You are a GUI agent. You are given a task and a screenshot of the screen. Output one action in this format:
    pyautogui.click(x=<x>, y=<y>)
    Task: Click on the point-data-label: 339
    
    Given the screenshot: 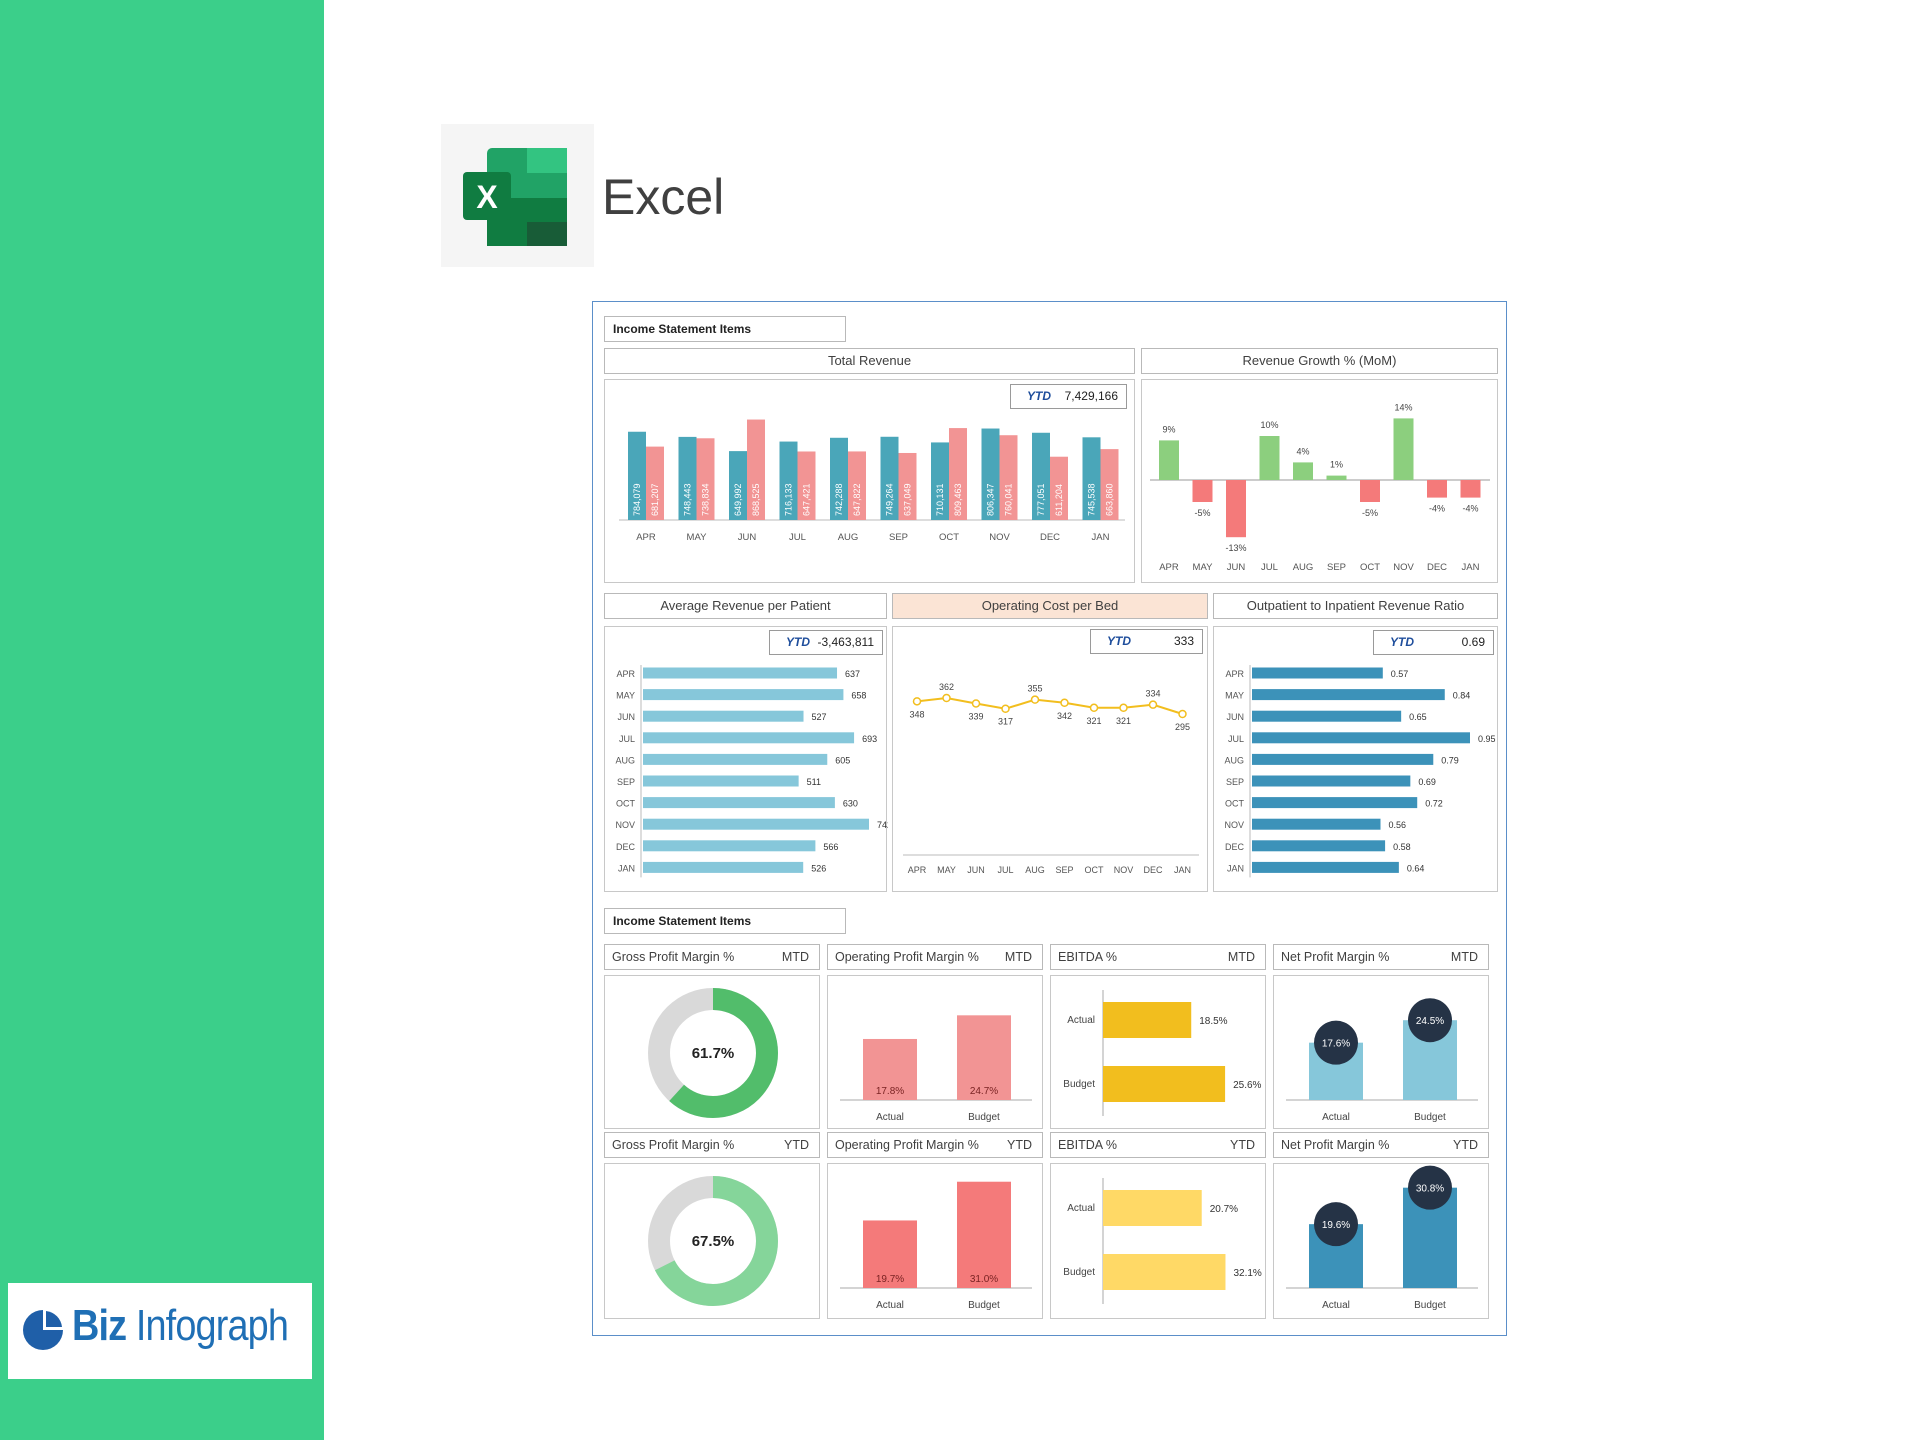 What is the action you would take?
    pyautogui.click(x=975, y=716)
    